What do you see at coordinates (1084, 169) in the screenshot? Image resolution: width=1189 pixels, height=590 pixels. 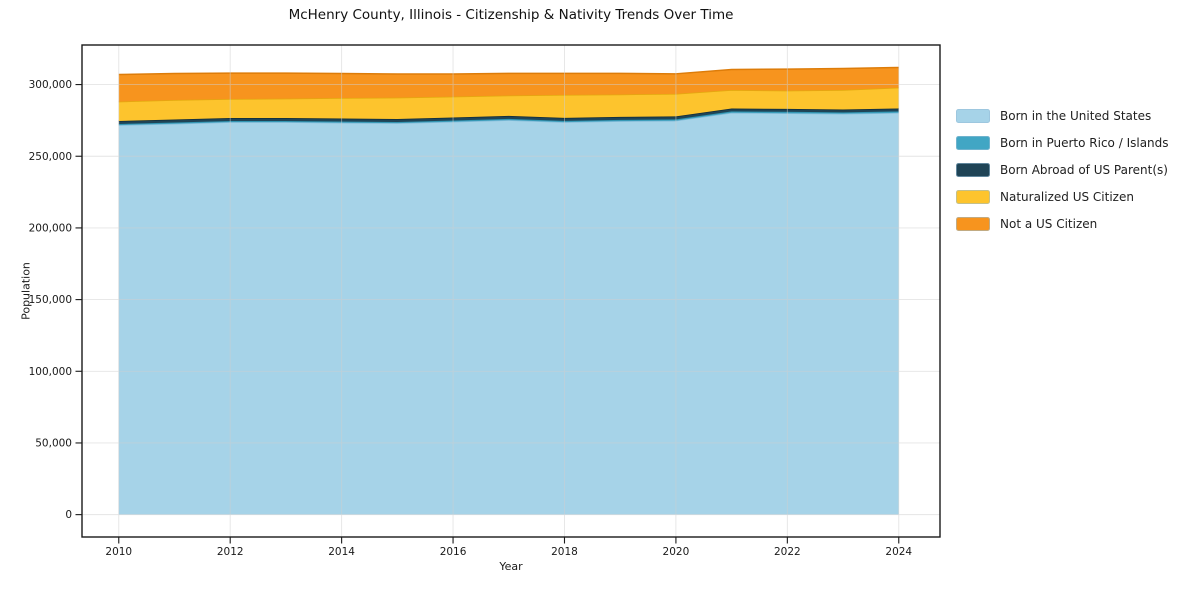 I see `legend-label: Born Abroad of US Parent(s)` at bounding box center [1084, 169].